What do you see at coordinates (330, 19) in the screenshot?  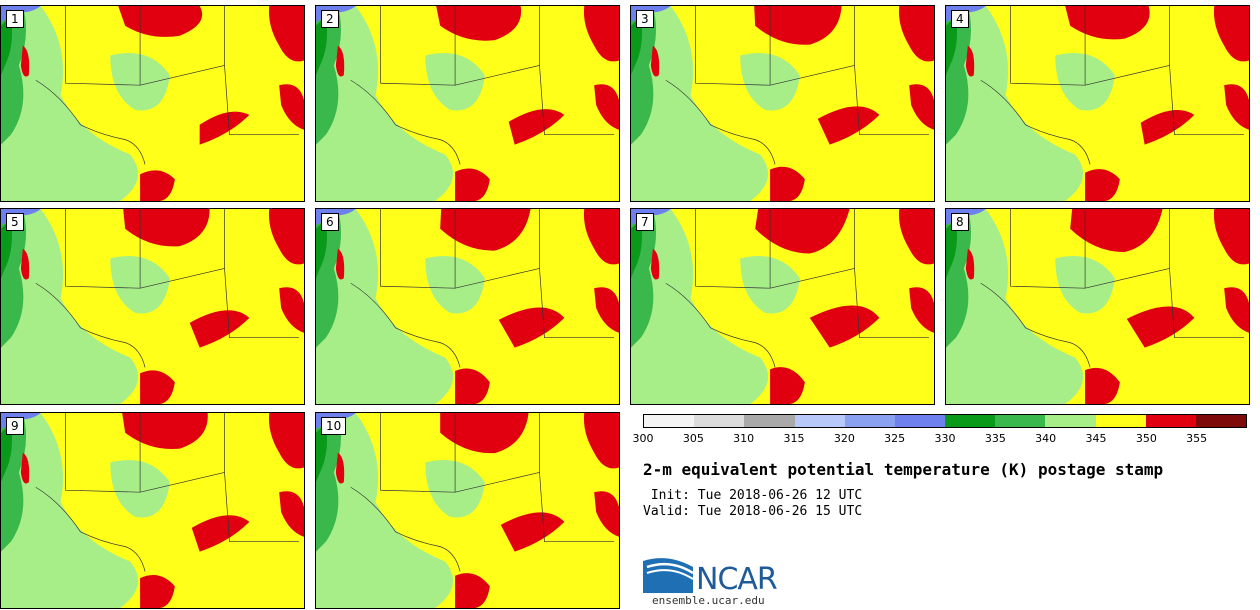 I see `member-label: 2` at bounding box center [330, 19].